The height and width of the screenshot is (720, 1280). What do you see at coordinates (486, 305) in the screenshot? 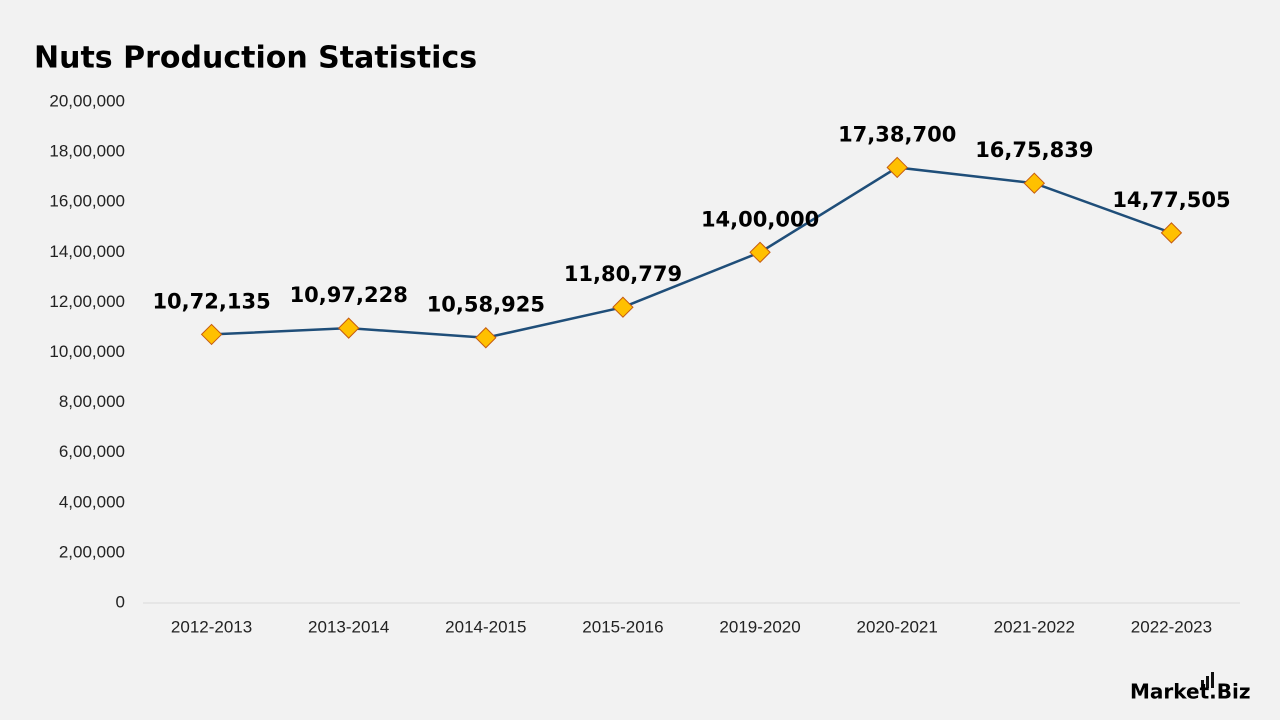
I see `data-label: 10,58,925` at bounding box center [486, 305].